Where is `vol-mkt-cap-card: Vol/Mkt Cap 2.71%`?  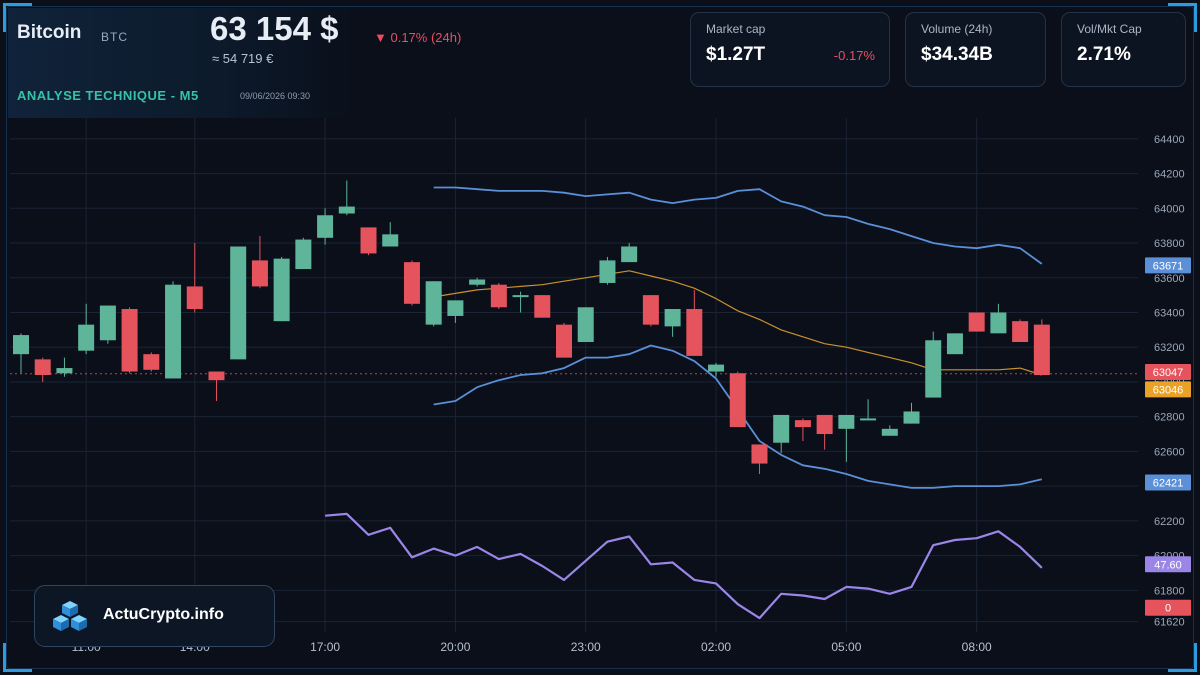 vol-mkt-cap-card: Vol/Mkt Cap 2.71% is located at coordinates (1123, 49).